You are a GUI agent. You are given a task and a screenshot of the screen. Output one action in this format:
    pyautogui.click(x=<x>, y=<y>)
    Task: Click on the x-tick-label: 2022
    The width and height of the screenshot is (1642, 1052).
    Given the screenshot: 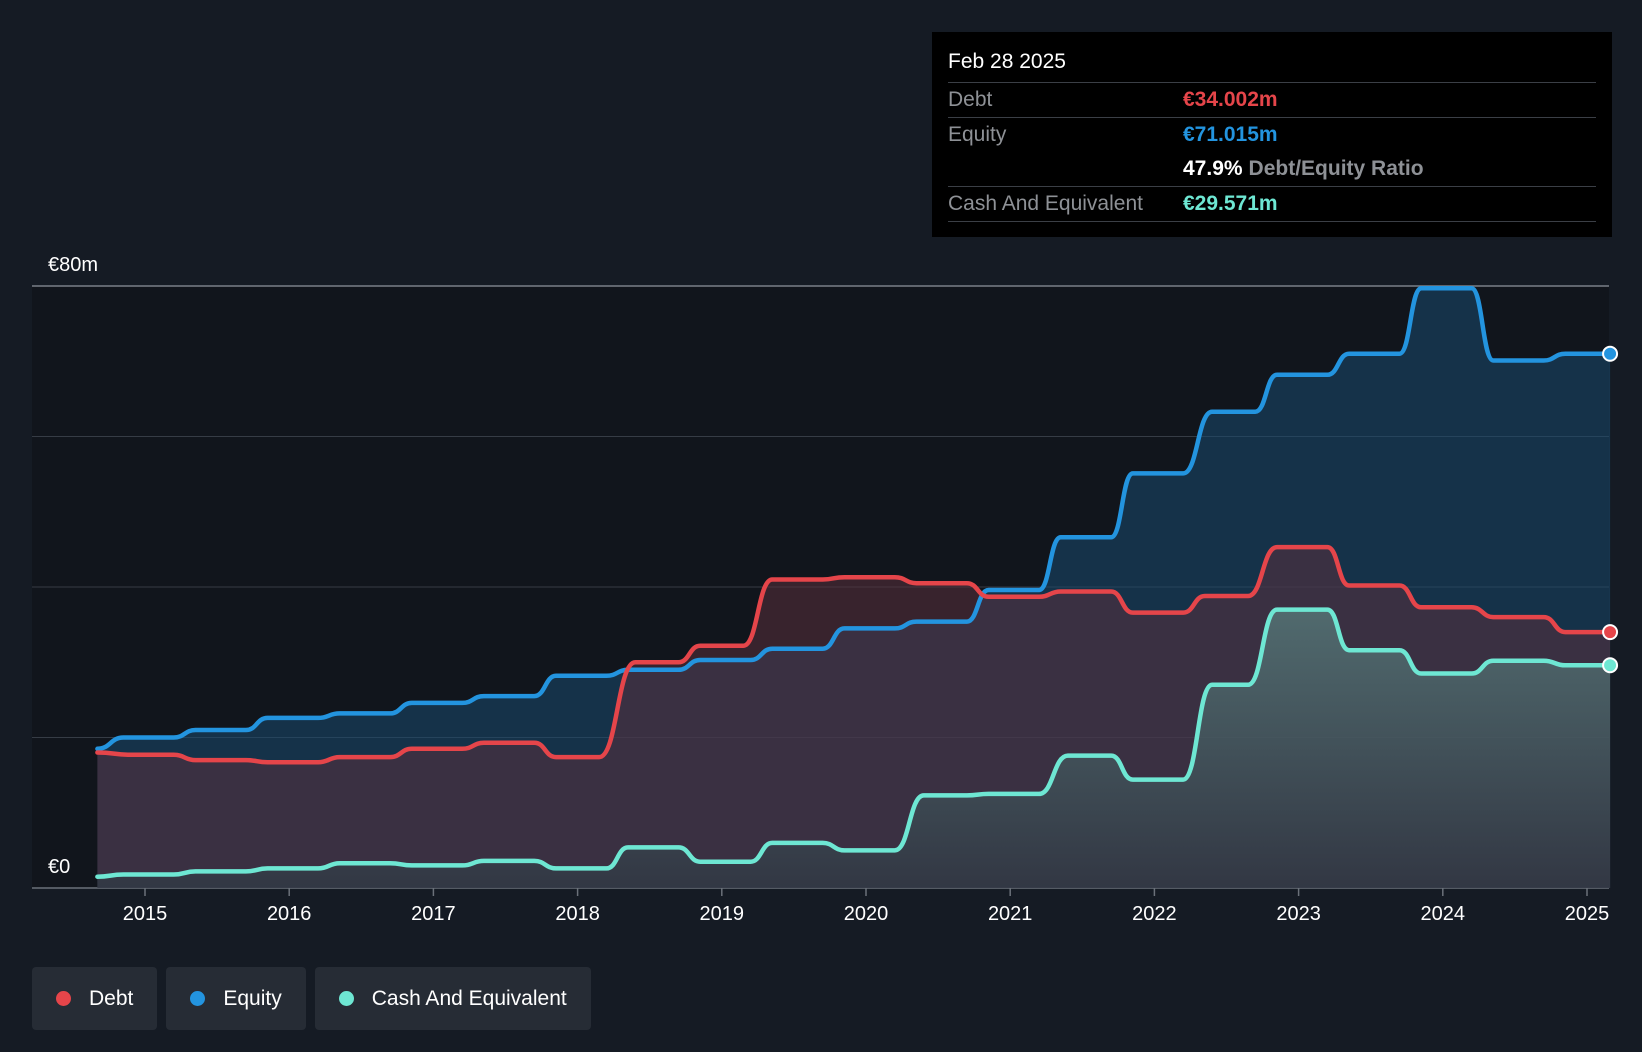 What is the action you would take?
    pyautogui.click(x=1154, y=914)
    